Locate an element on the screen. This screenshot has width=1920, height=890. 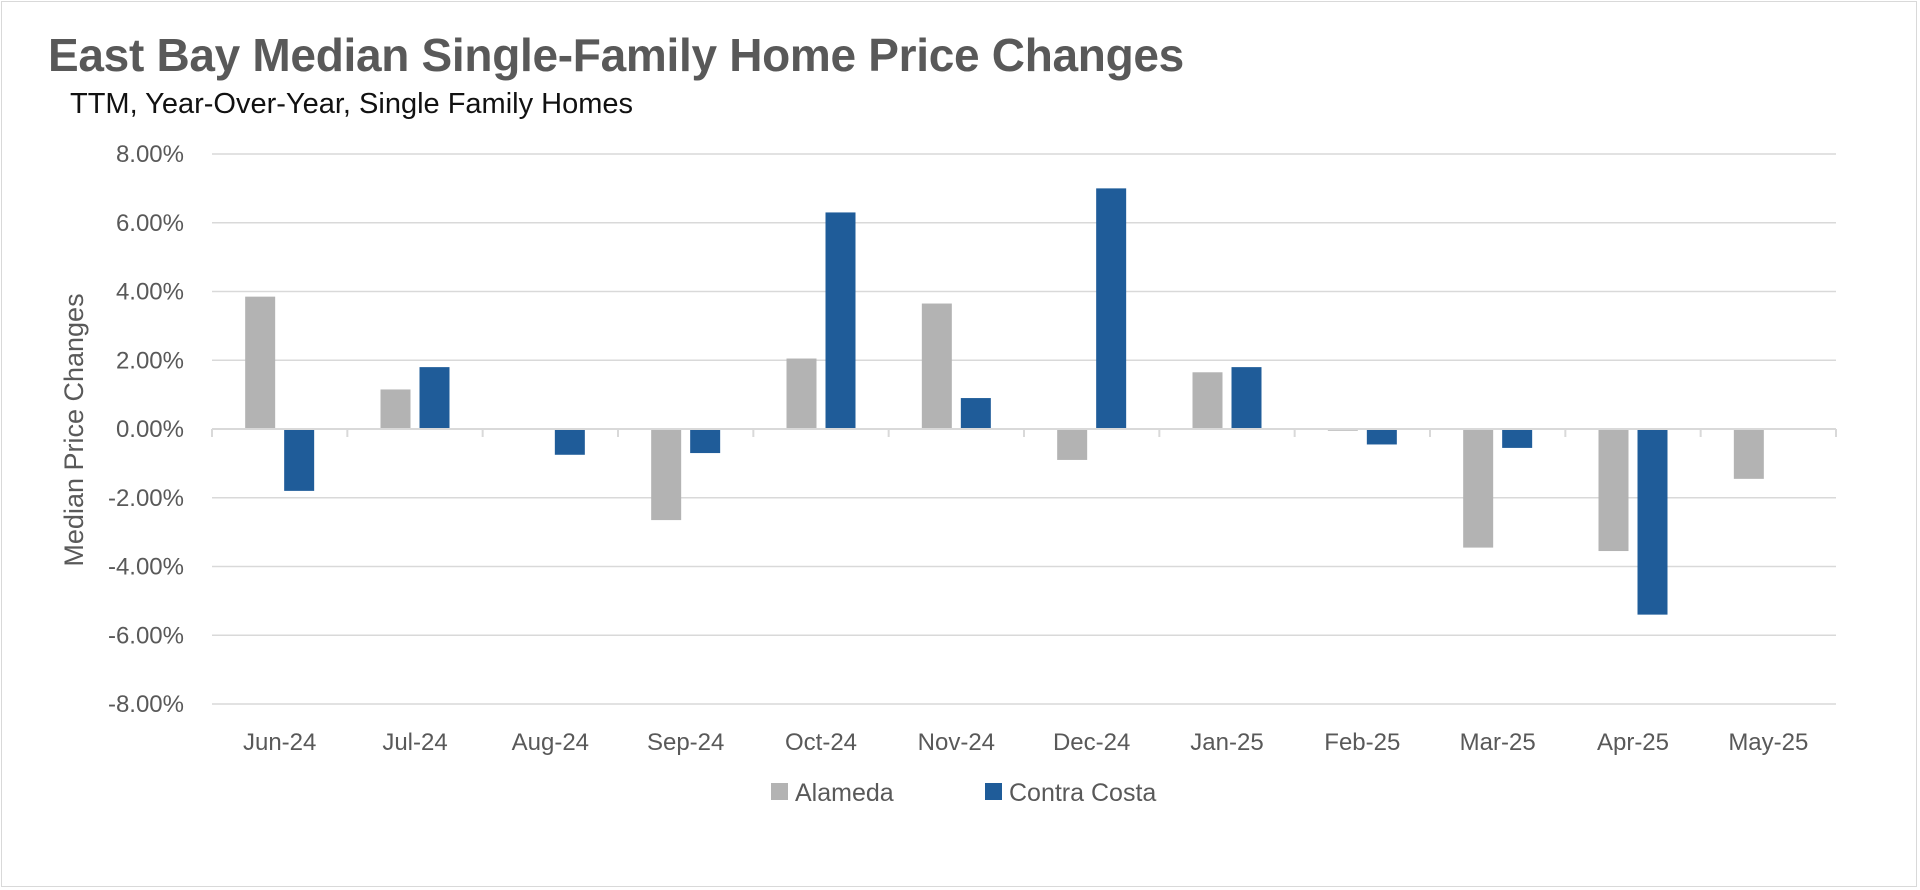
x-tick-label: Mar-25 is located at coordinates (1498, 742).